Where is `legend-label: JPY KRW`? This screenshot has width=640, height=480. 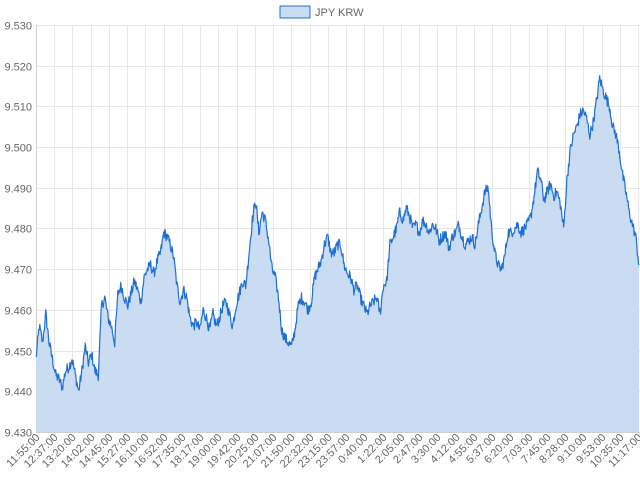
legend-label: JPY KRW is located at coordinates (339, 13).